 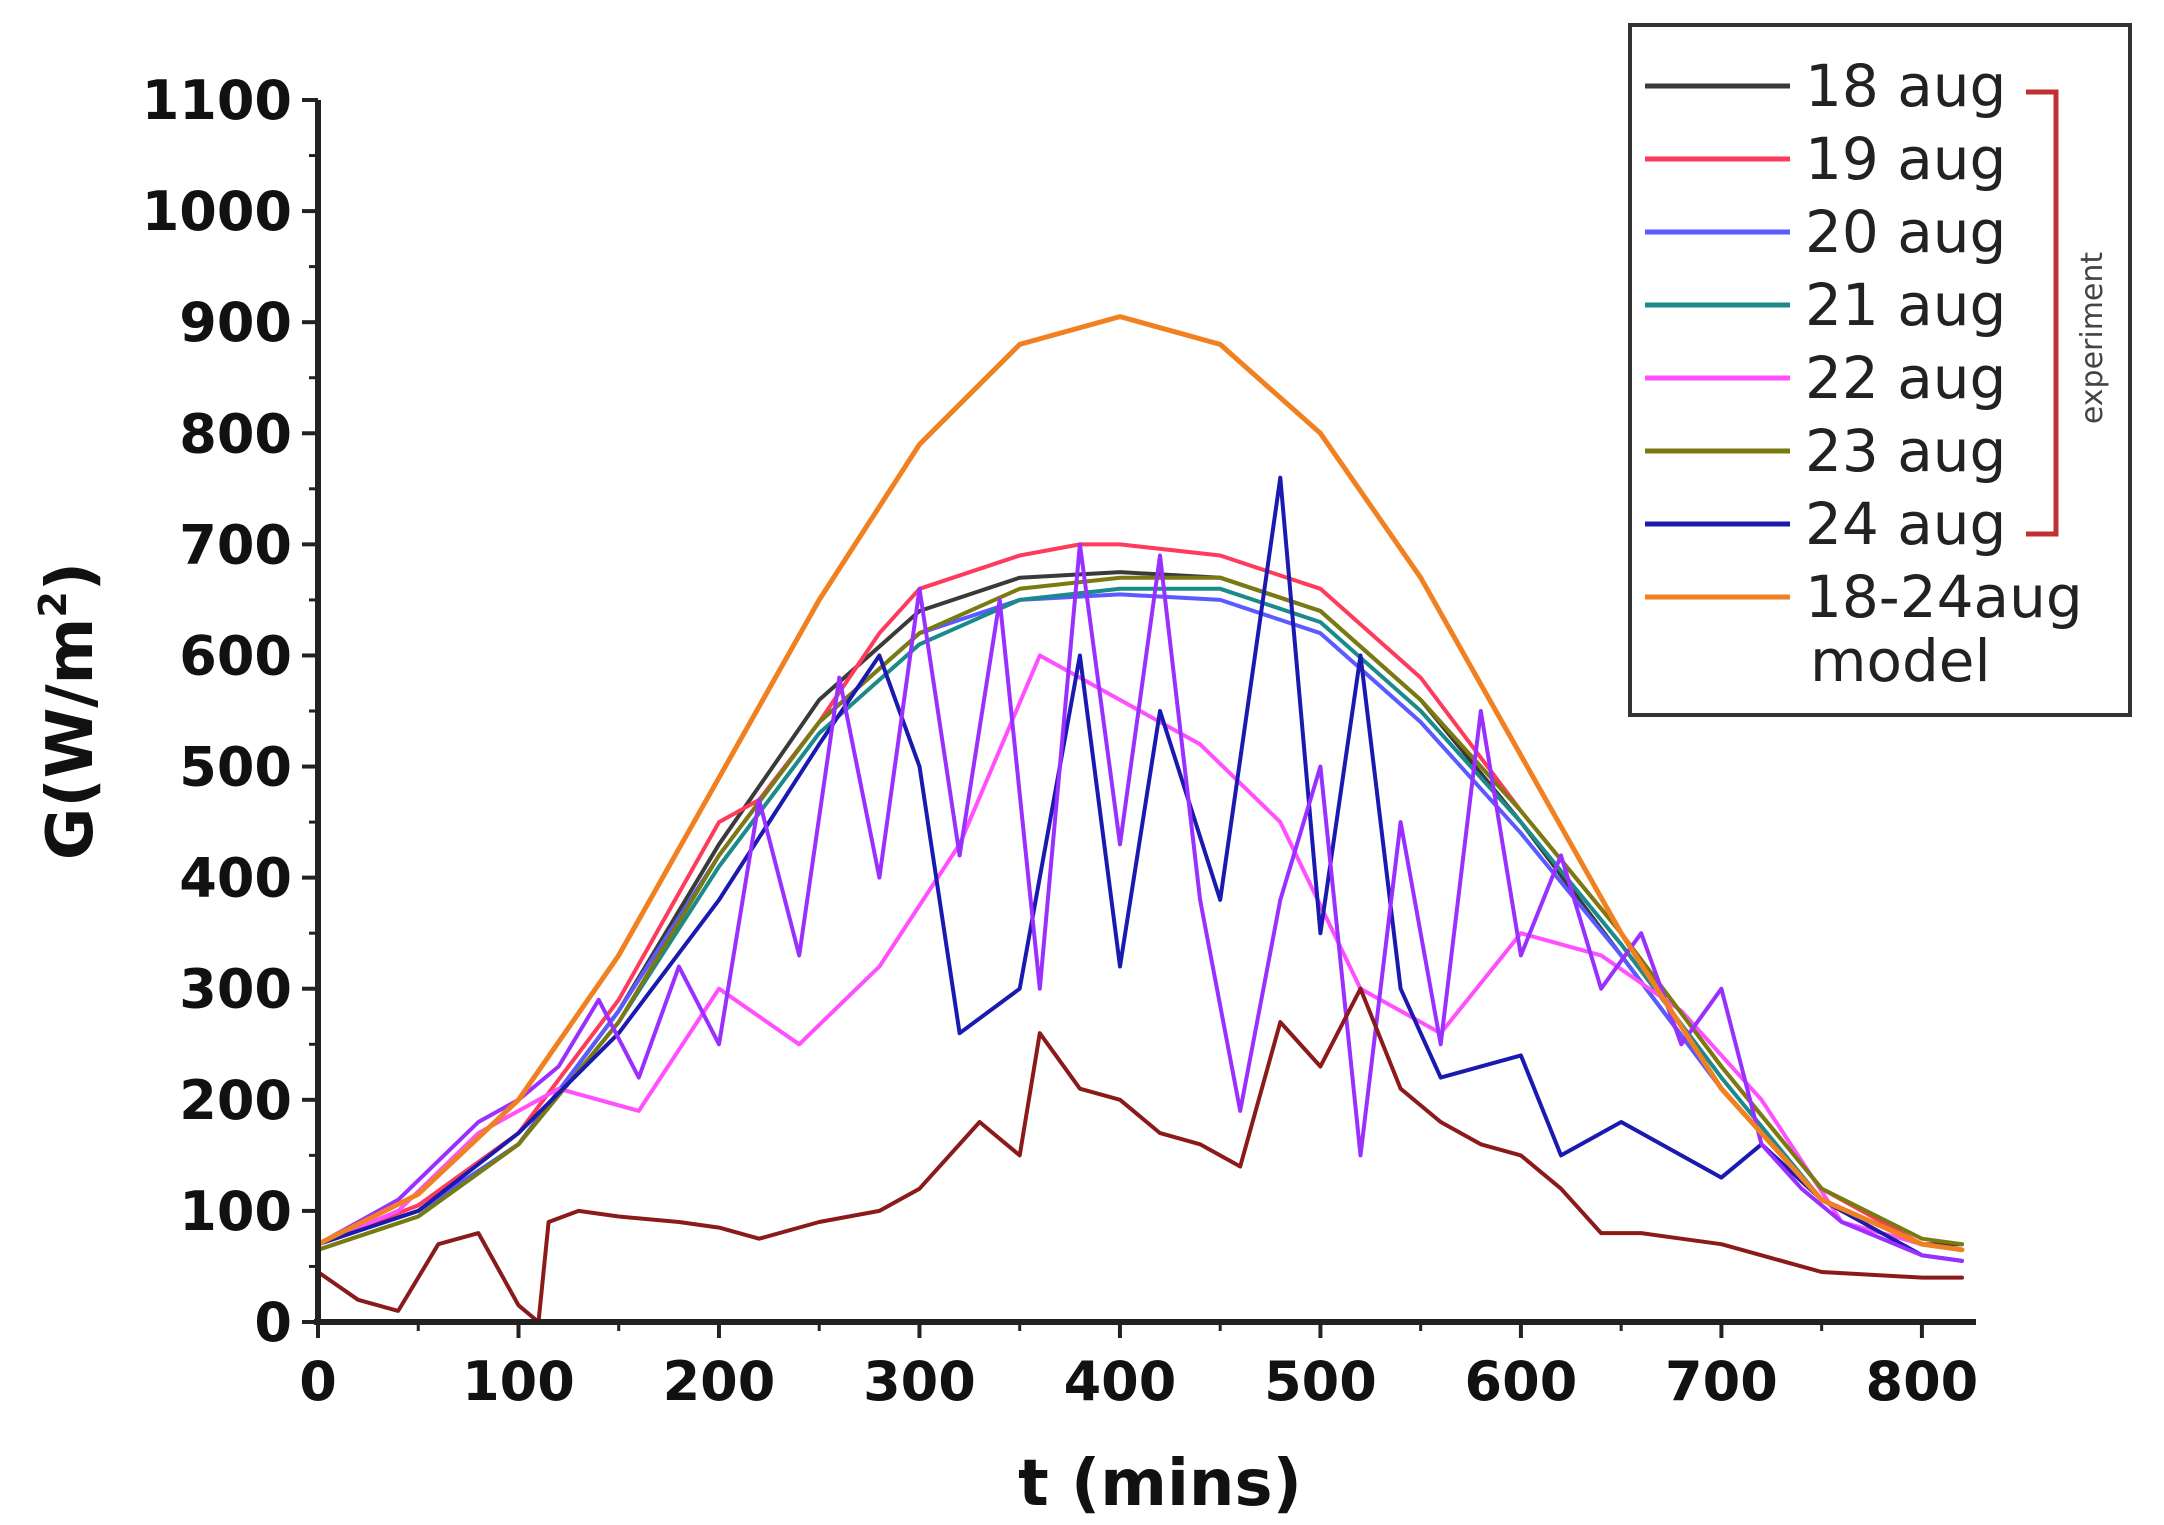 I want to click on y-tick-label: 400, so click(x=235, y=878).